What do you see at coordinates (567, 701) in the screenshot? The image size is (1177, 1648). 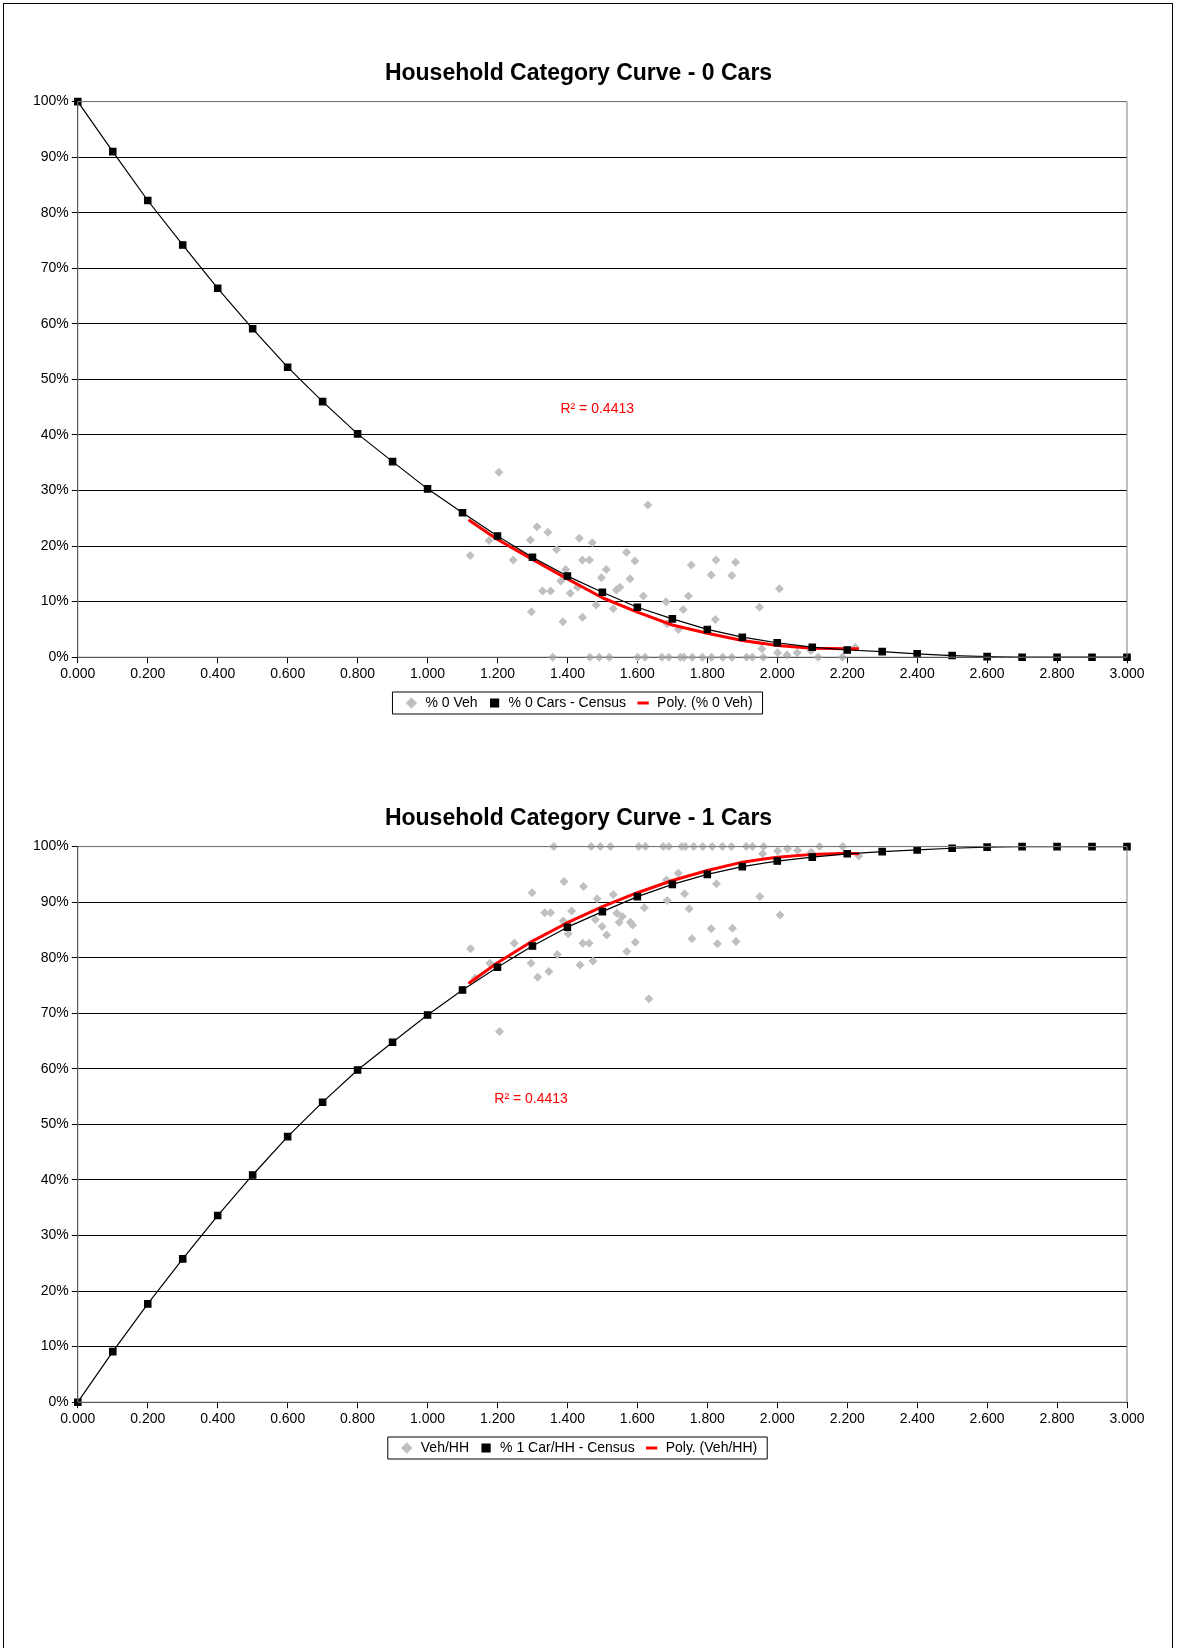 I see `legend-label: % 0 Cars - Census` at bounding box center [567, 701].